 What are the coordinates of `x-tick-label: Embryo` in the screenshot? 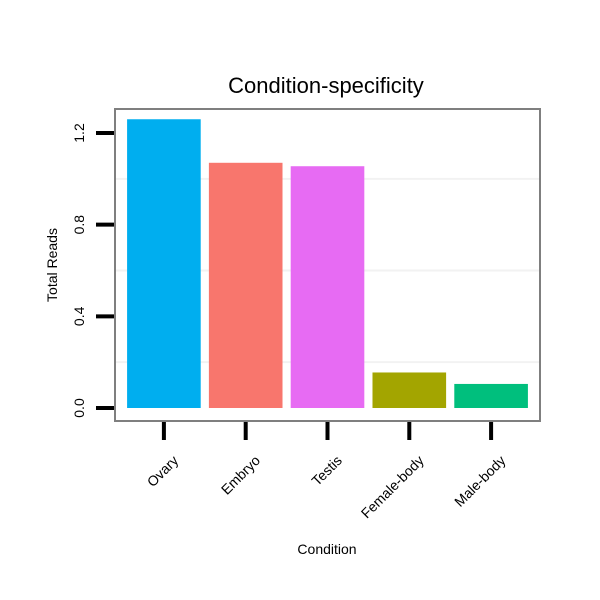 It's located at (241, 475).